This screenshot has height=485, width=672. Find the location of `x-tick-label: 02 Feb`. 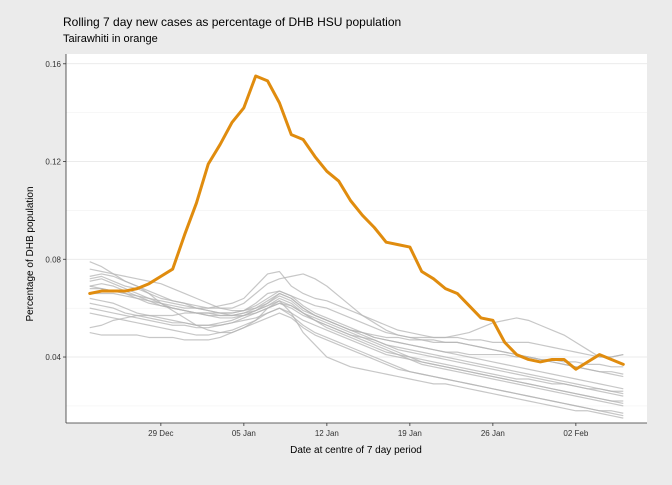

x-tick-label: 02 Feb is located at coordinates (575, 433).